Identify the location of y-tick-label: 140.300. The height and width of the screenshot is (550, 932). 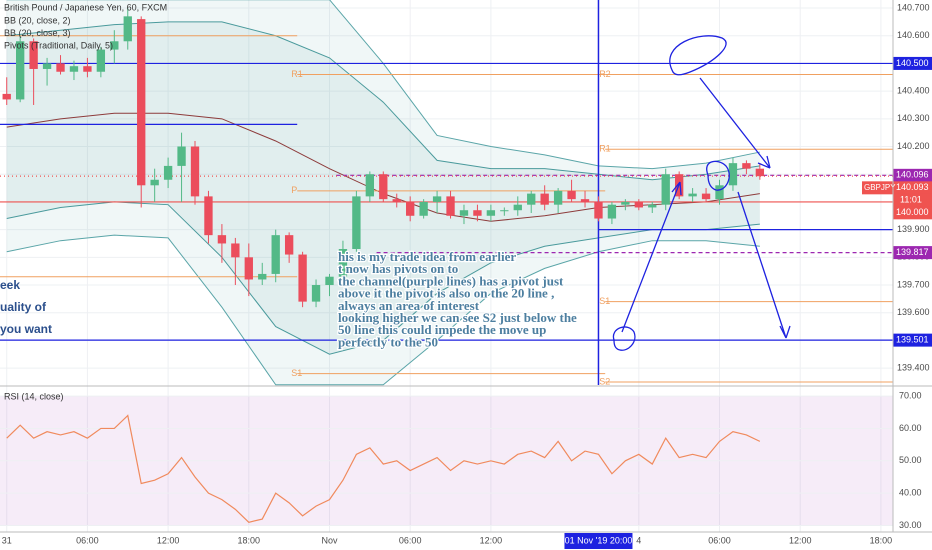
(913, 118).